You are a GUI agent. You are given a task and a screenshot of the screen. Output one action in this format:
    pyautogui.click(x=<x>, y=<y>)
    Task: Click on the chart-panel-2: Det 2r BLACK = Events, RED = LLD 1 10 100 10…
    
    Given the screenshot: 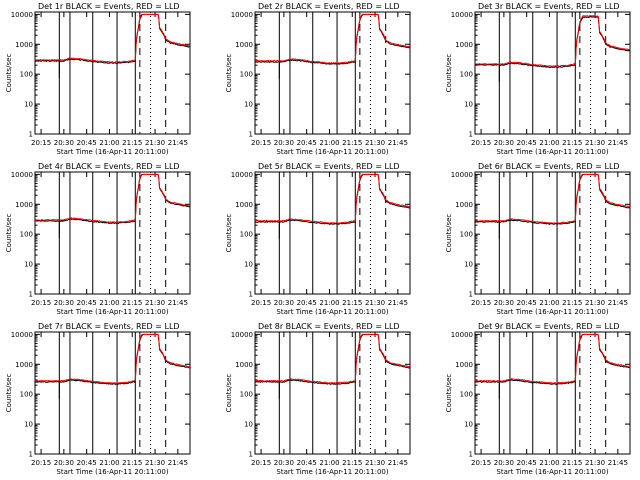 What is the action you would take?
    pyautogui.click(x=318, y=79)
    